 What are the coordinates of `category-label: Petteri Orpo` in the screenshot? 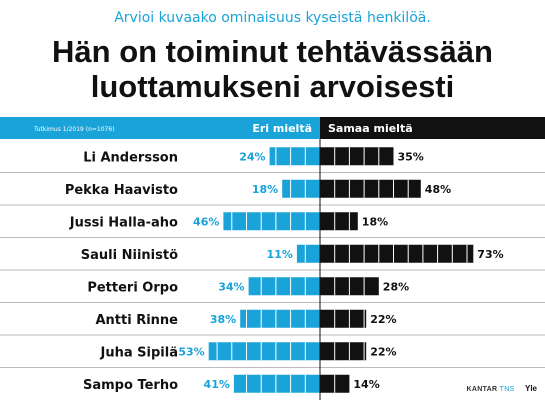 It's located at (132, 287).